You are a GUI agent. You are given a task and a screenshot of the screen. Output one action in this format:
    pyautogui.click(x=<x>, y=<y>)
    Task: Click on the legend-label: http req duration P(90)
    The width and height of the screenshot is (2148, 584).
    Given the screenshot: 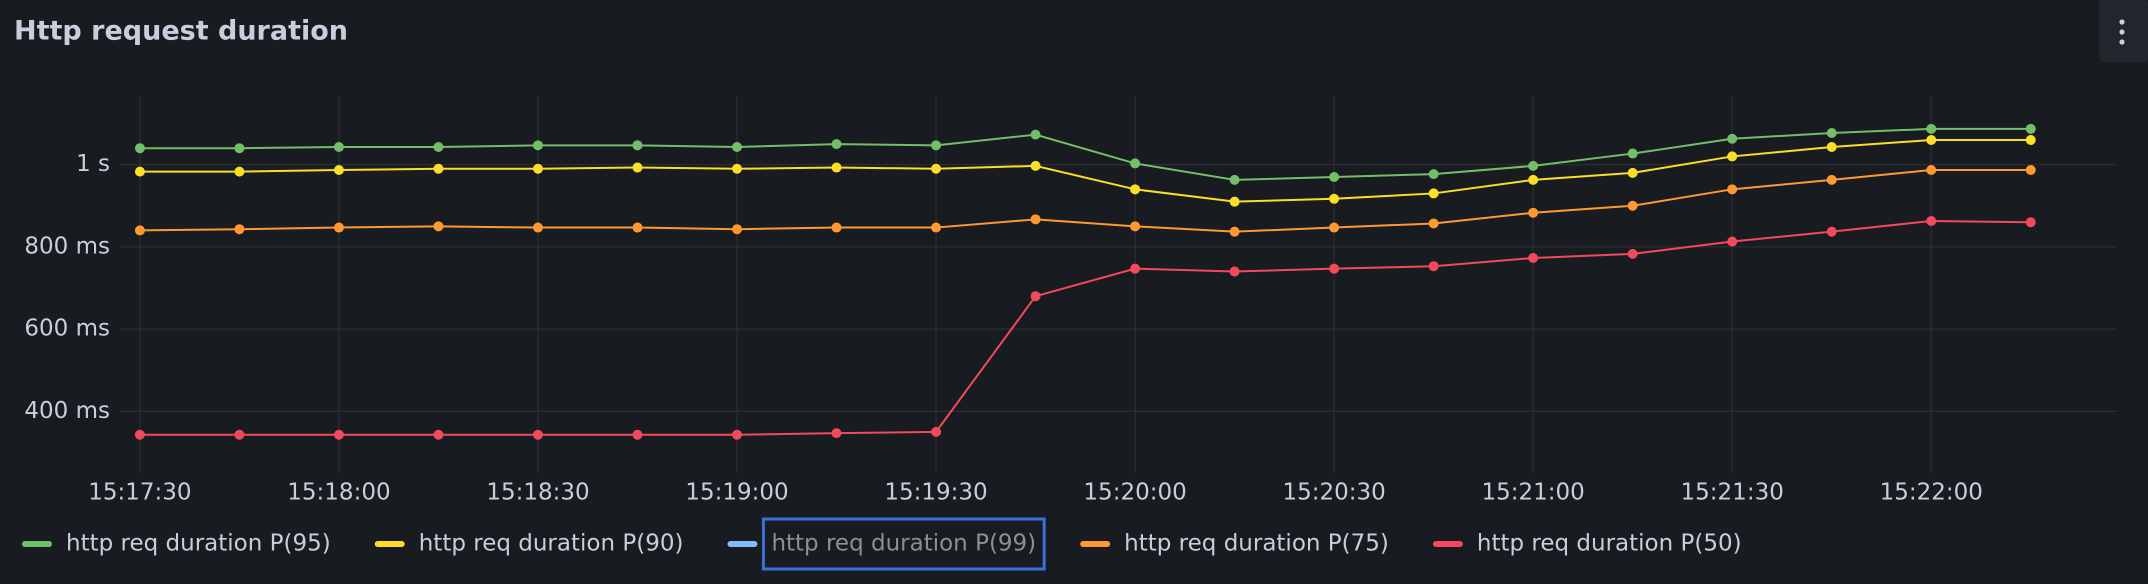 What is the action you would take?
    pyautogui.click(x=551, y=544)
    